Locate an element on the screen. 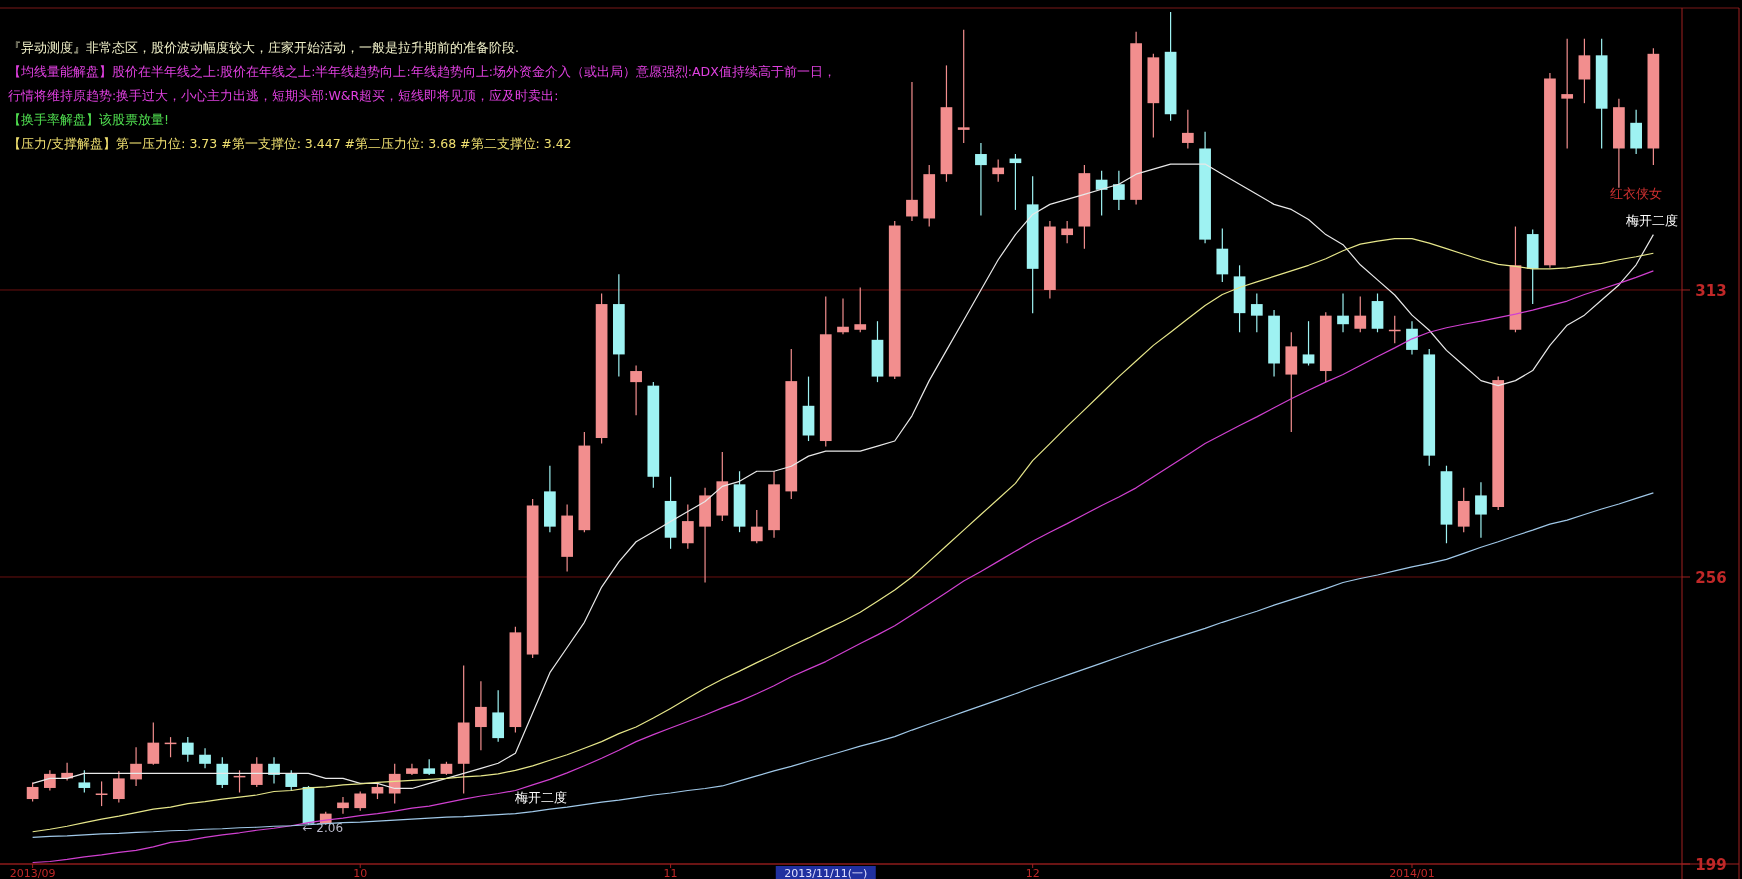 The image size is (1742, 879). y-tick-label: 313 is located at coordinates (1711, 290).